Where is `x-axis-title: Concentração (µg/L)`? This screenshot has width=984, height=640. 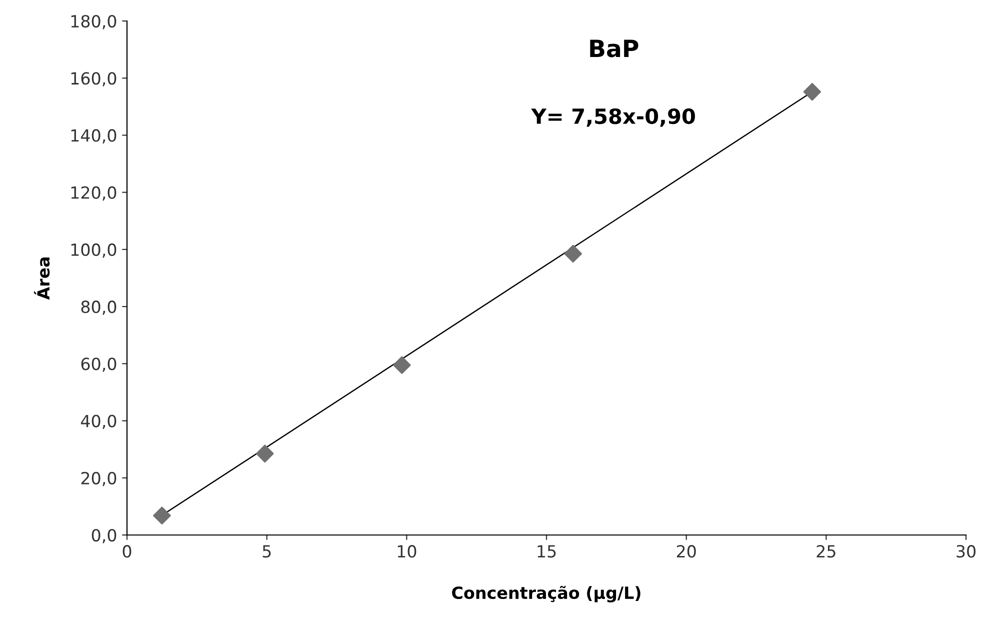 x-axis-title: Concentração (µg/L) is located at coordinates (546, 594).